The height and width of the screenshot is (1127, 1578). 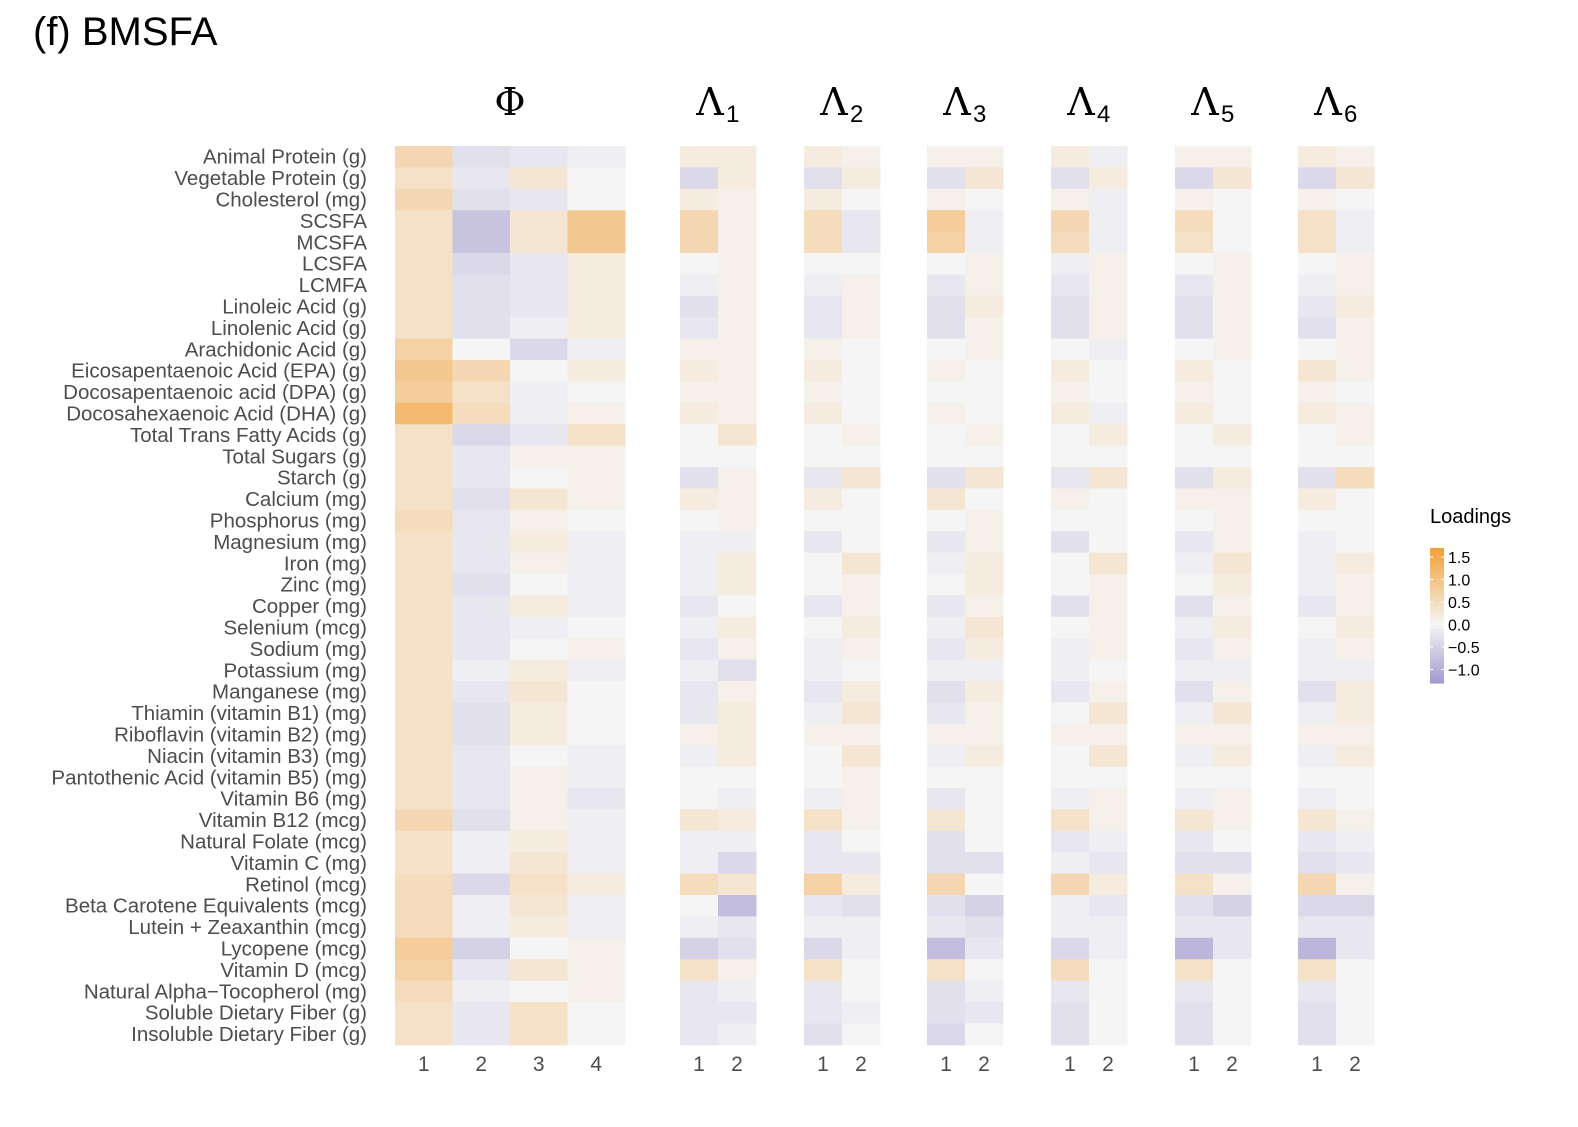 What do you see at coordinates (1350, 114) in the screenshot?
I see `panel-subscript: 6` at bounding box center [1350, 114].